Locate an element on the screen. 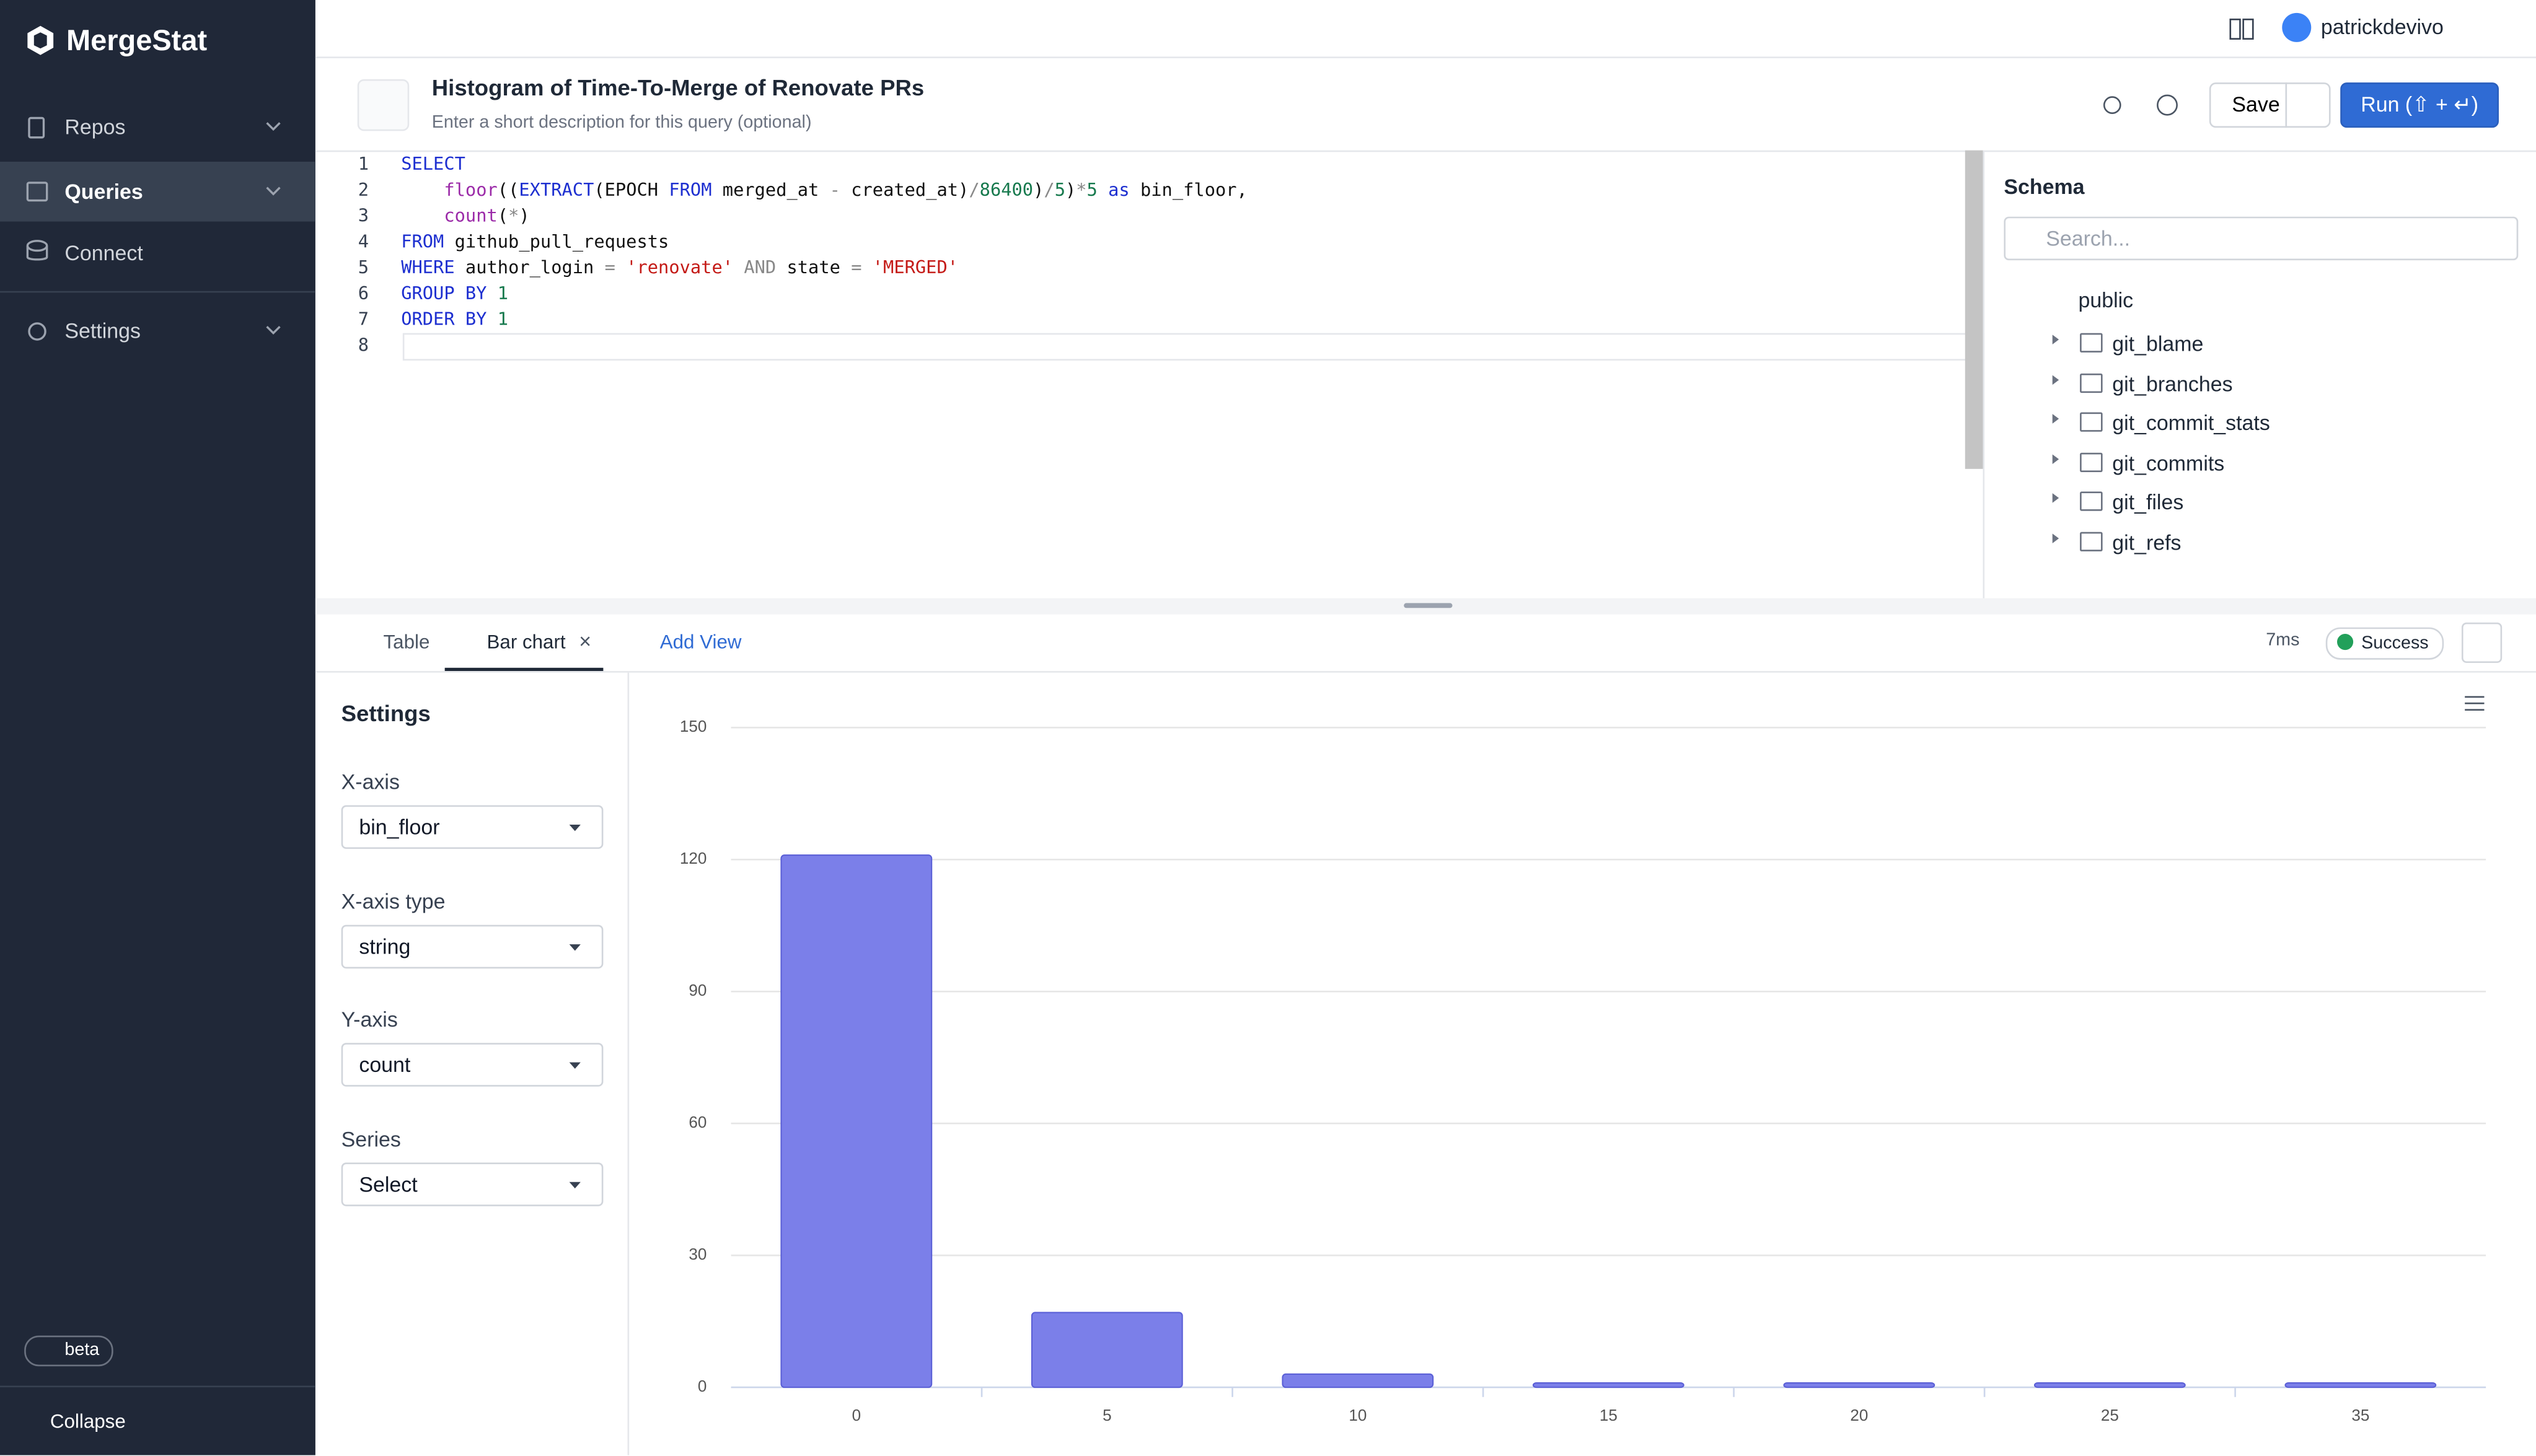 The height and width of the screenshot is (1456, 2536). chart-menu is located at coordinates (2475, 703).